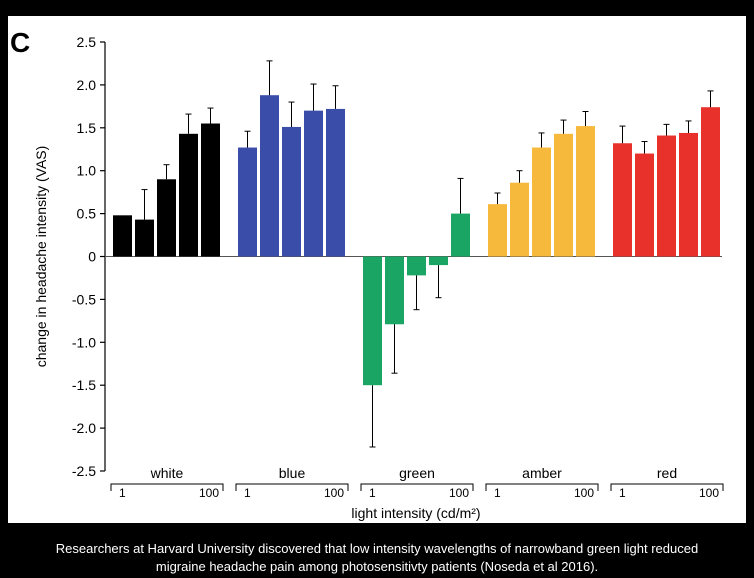 The width and height of the screenshot is (754, 578). Describe the element at coordinates (84, 299) in the screenshot. I see `y-tick-label: -0.5` at that location.